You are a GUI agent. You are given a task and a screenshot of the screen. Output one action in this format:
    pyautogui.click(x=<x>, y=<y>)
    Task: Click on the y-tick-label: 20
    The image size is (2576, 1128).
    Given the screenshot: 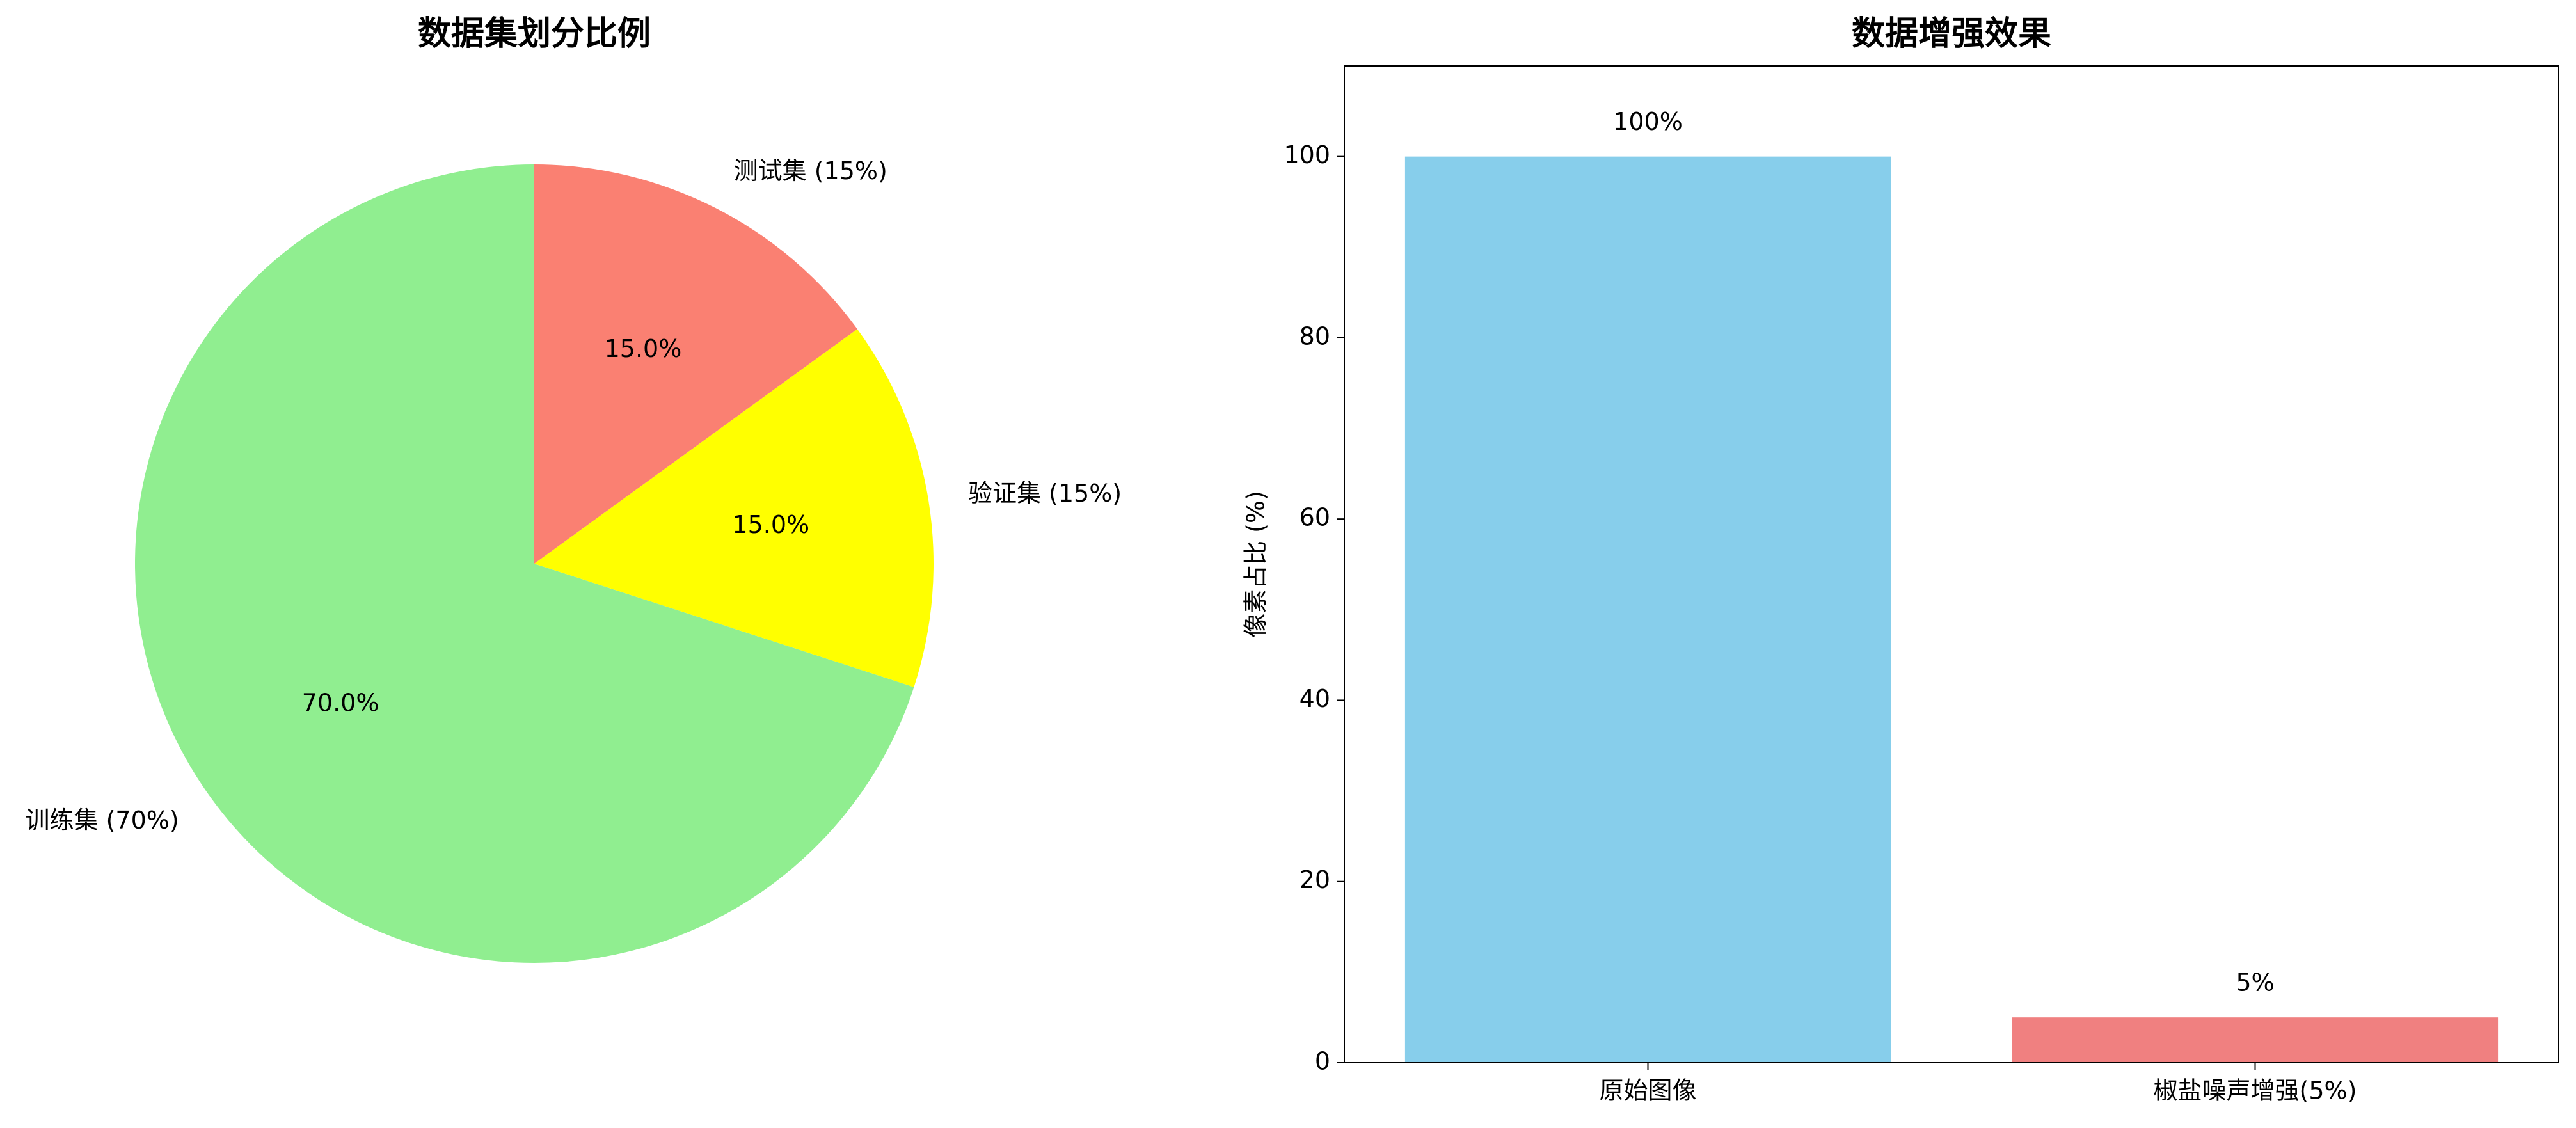 What is the action you would take?
    pyautogui.click(x=1315, y=880)
    